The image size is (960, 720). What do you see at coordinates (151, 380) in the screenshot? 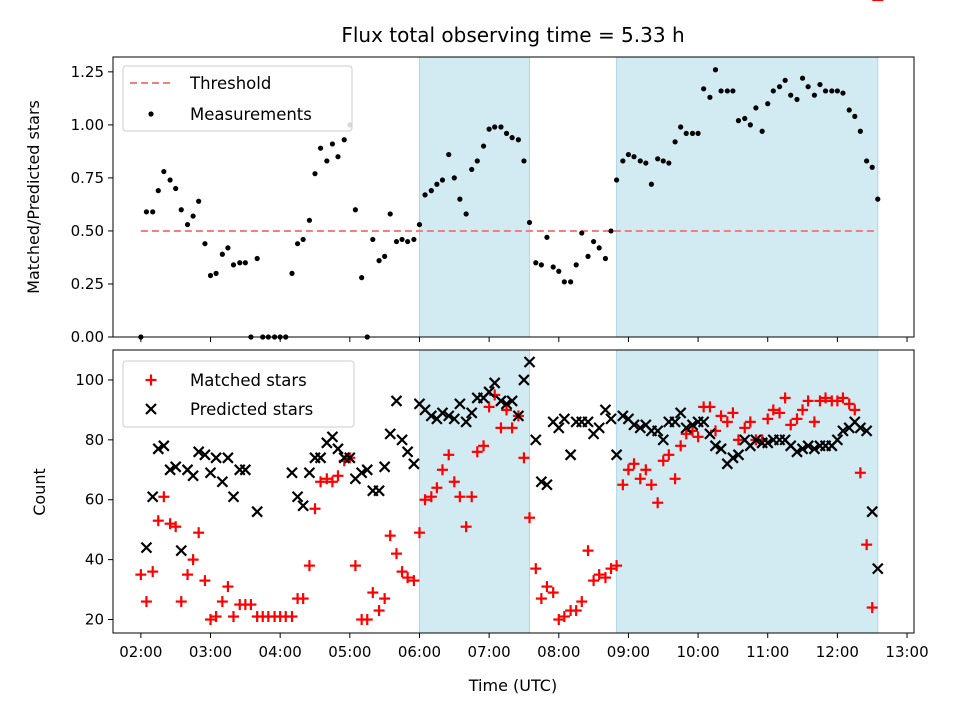
I see `count-legend-matched-swatch` at bounding box center [151, 380].